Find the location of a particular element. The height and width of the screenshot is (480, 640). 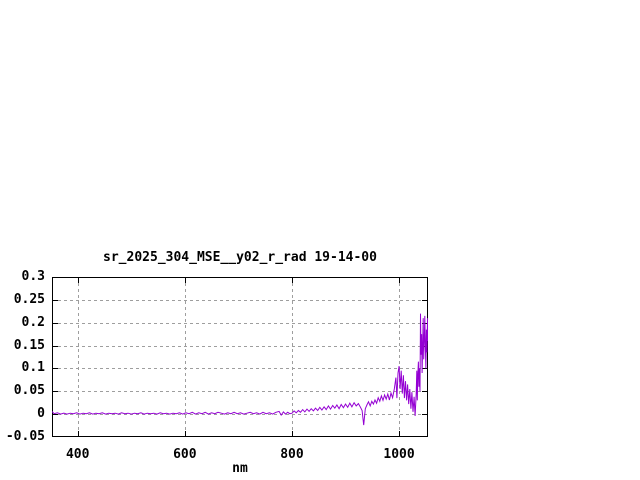

x-tick-label: 400 is located at coordinates (77, 454).